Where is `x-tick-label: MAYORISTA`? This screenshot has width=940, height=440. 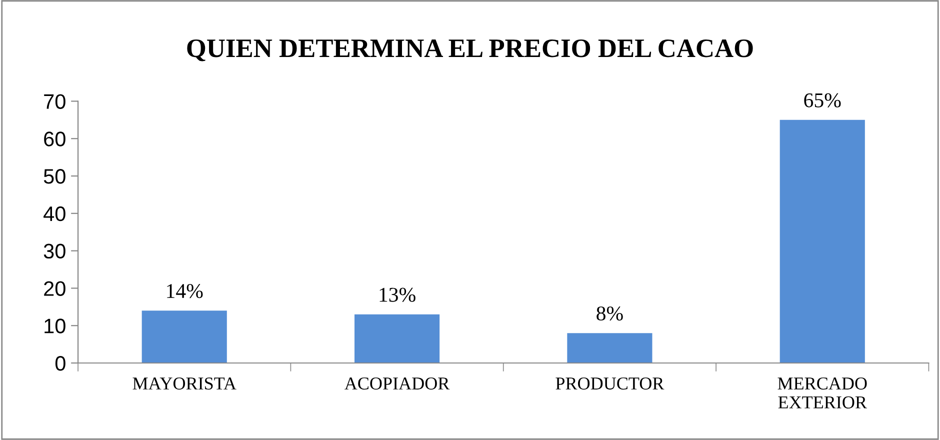
x-tick-label: MAYORISTA is located at coordinates (184, 383).